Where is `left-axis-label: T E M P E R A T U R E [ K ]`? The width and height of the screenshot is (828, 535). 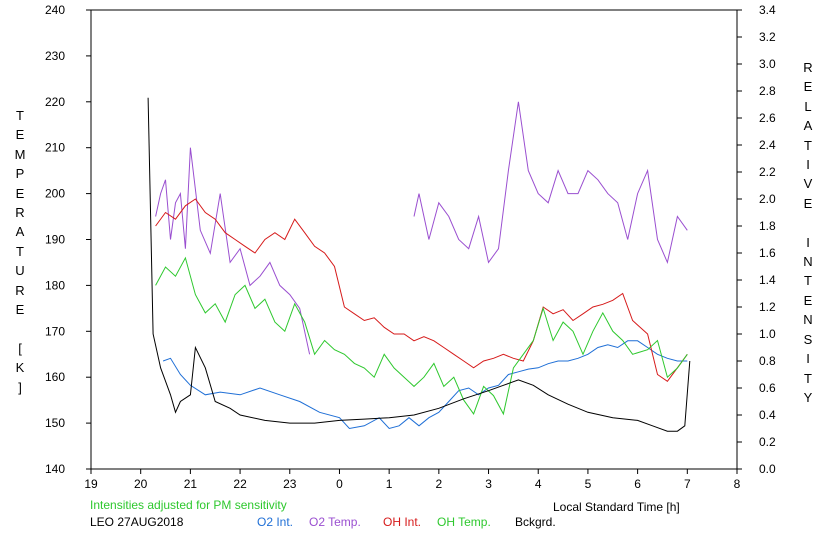
left-axis-label: T E M P E R A T U R E [ K ] is located at coordinates (20, 251).